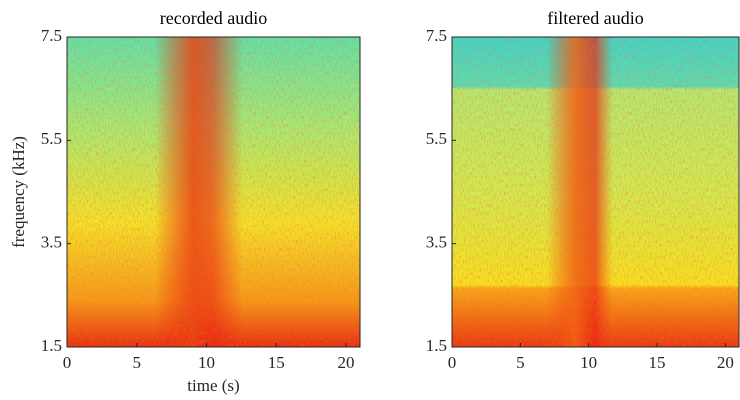 The image size is (740, 400). What do you see at coordinates (595, 18) in the screenshot?
I see `chart-title: filtered audio` at bounding box center [595, 18].